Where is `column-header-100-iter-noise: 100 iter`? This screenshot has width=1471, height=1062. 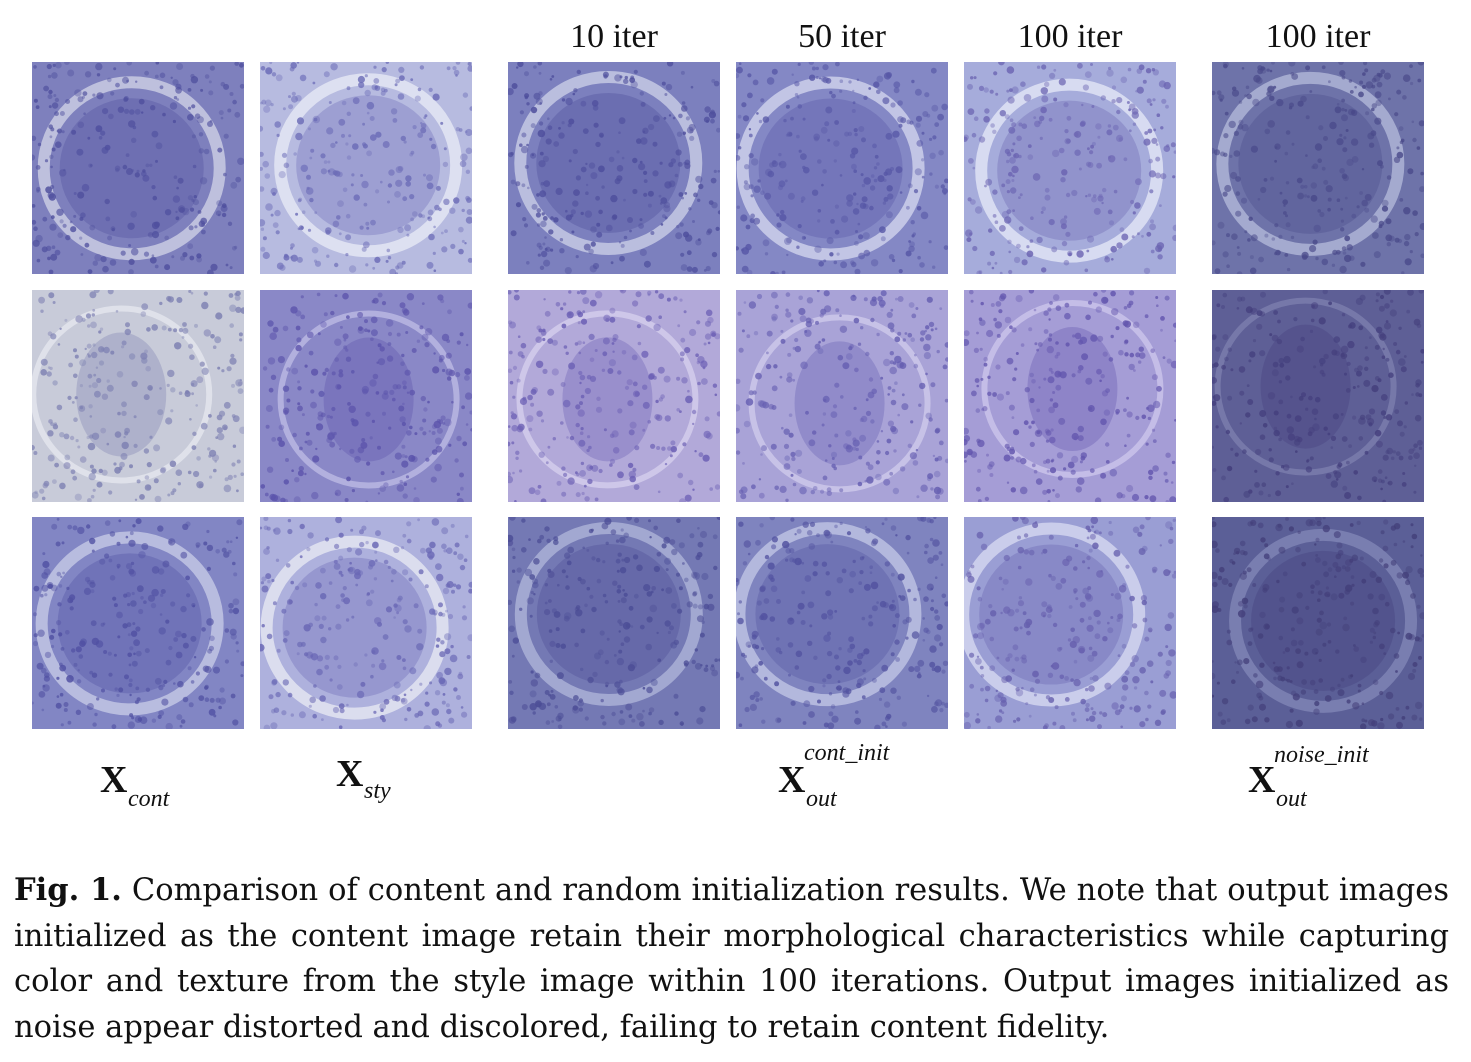 column-header-100-iter-noise: 100 iter is located at coordinates (1318, 36).